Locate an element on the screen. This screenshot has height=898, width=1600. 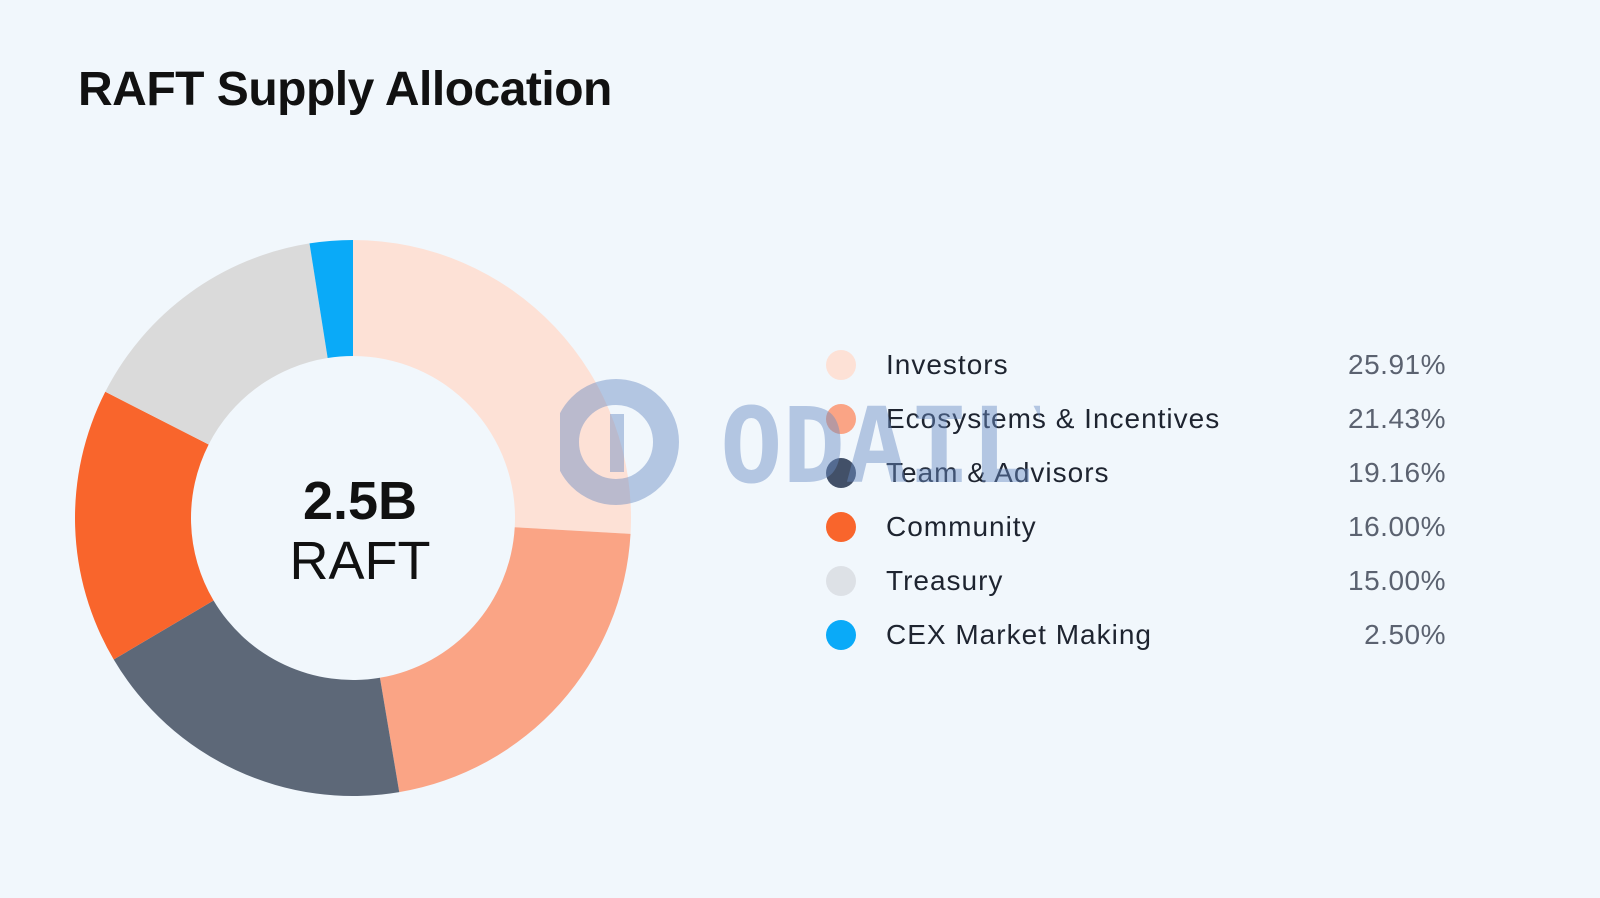
donut-slice-cex-market-making is located at coordinates (331, 299).